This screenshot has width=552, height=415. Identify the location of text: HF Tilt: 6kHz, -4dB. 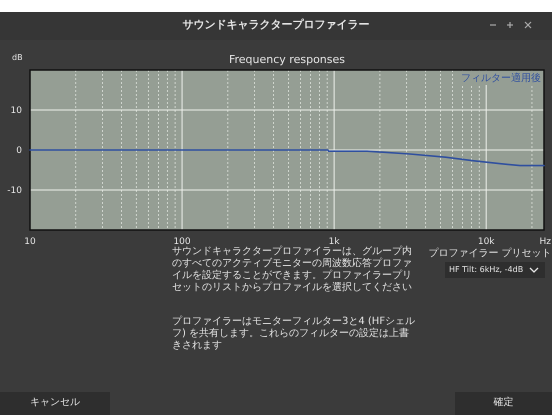
(486, 270).